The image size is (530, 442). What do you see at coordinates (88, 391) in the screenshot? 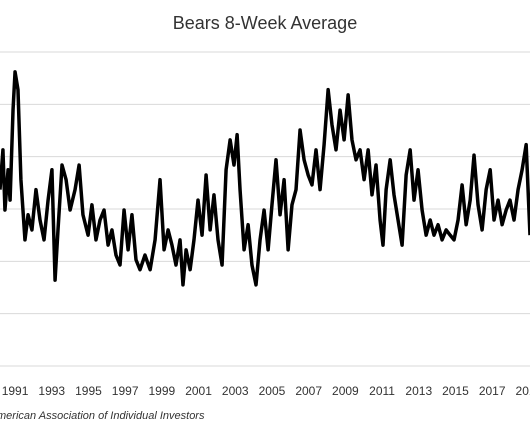
I see `x-tick-label: 1995` at bounding box center [88, 391].